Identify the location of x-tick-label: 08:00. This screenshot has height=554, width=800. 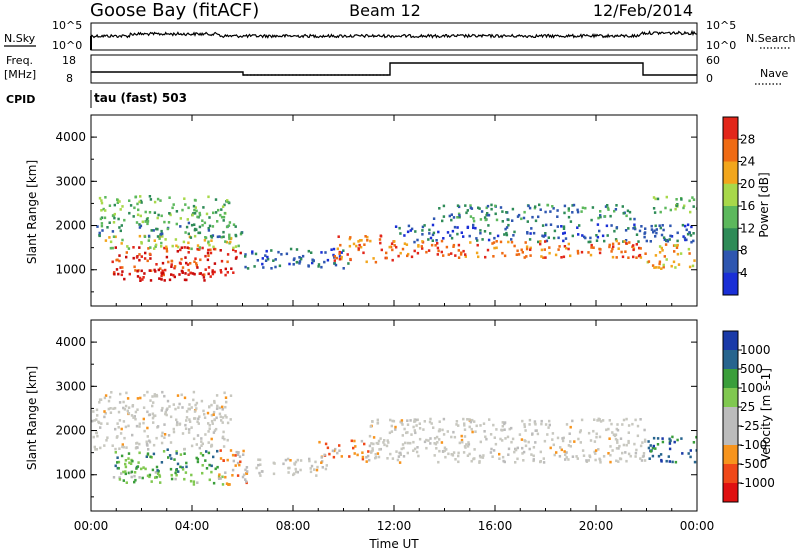
(293, 526).